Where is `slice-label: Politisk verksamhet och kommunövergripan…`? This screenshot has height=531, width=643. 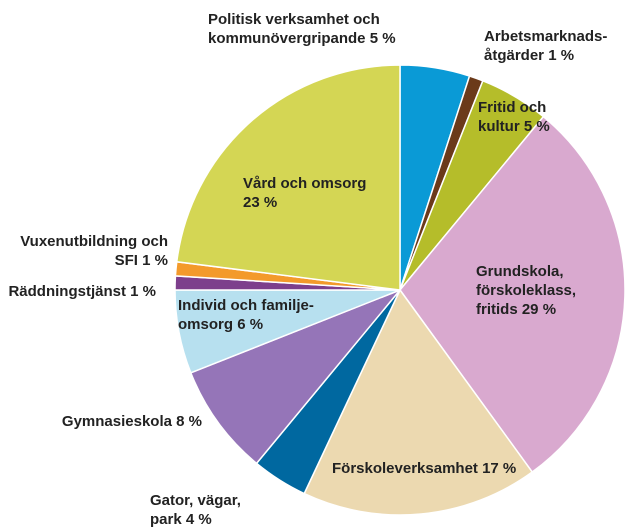
slice-label: Politisk verksamhet och kommunövergripan… is located at coordinates (330, 29).